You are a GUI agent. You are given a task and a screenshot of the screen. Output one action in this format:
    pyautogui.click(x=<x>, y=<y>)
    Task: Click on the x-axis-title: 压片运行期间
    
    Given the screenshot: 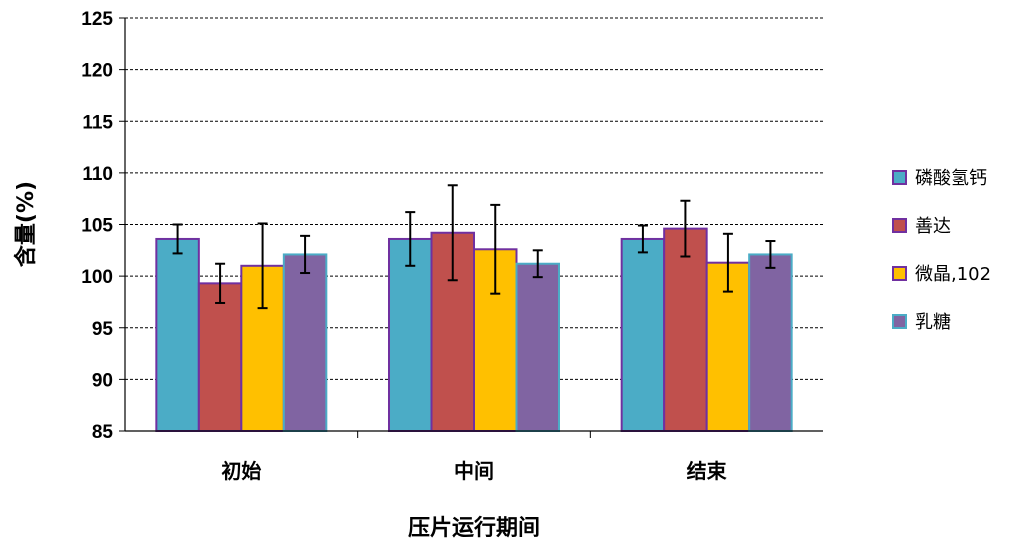 What is the action you would take?
    pyautogui.click(x=474, y=528)
    